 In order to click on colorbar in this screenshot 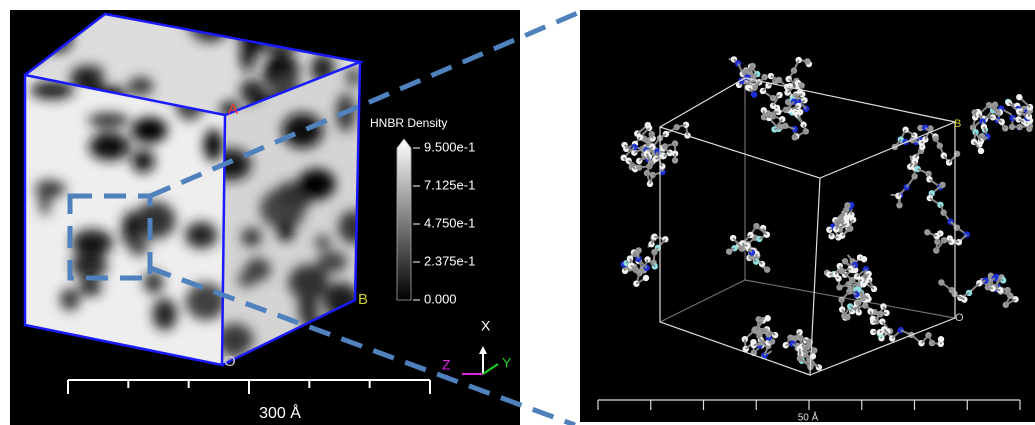, I will do `click(404, 219)`.